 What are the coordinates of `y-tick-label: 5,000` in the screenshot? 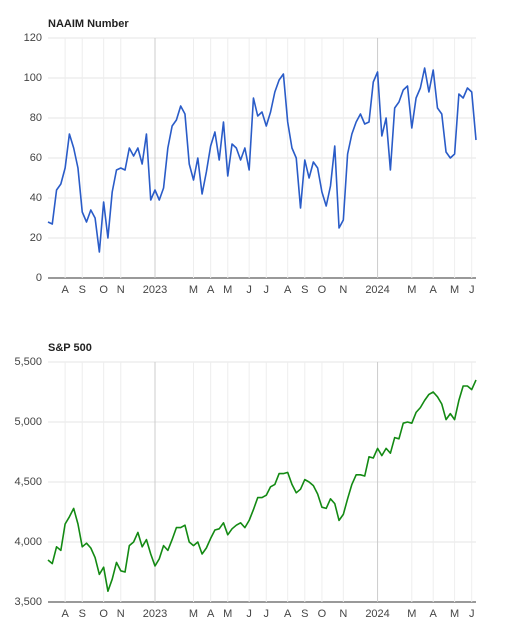 It's located at (28, 422).